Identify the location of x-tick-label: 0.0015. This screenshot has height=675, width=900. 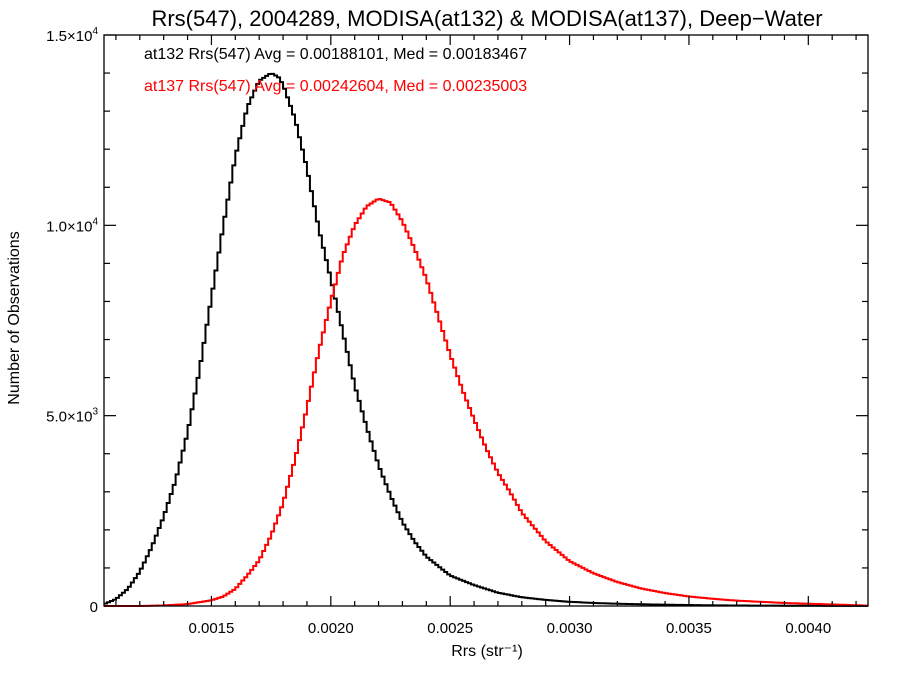
(211, 628).